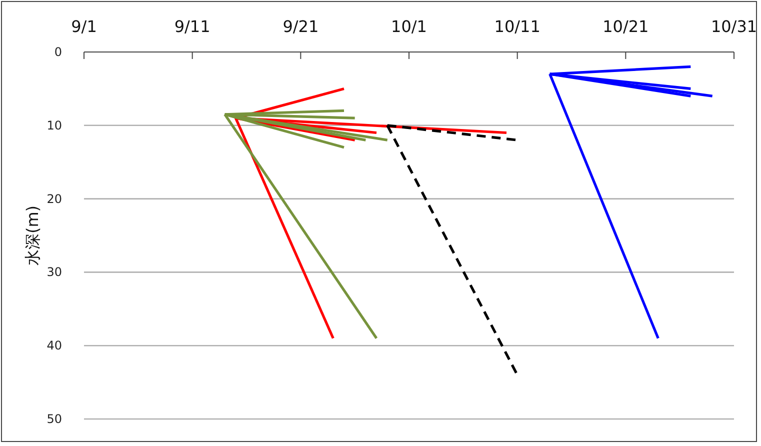 The width and height of the screenshot is (761, 446). I want to click on x-tick-label: 9/11, so click(192, 26).